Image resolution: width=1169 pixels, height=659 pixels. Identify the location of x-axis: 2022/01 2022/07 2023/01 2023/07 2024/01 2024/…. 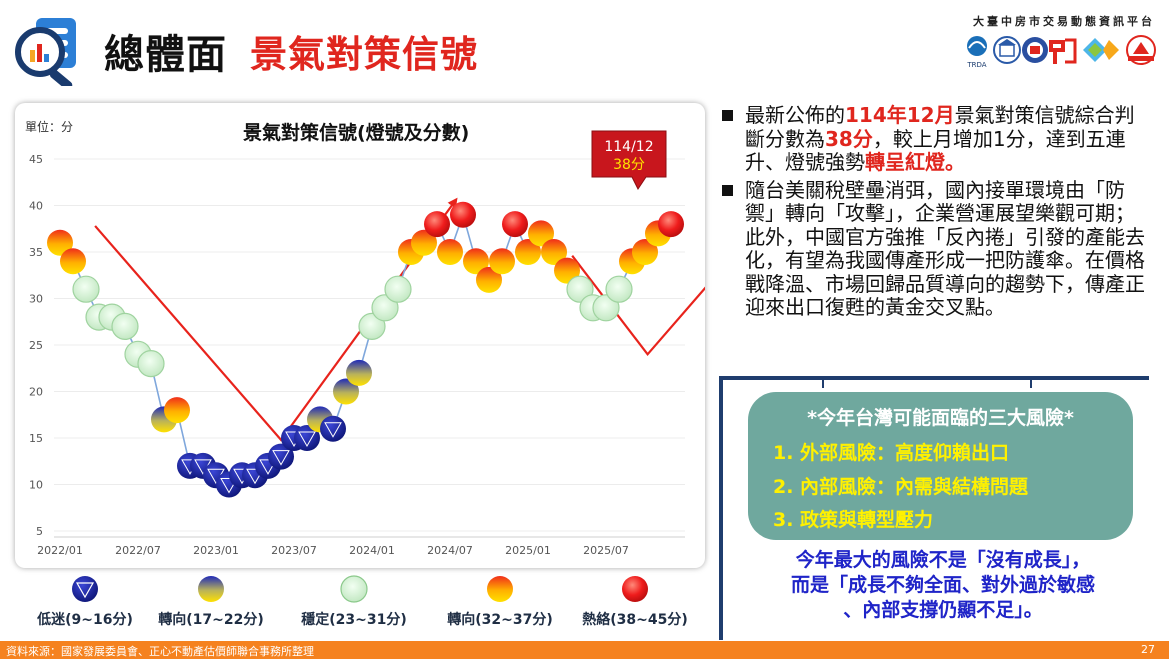
(361, 546).